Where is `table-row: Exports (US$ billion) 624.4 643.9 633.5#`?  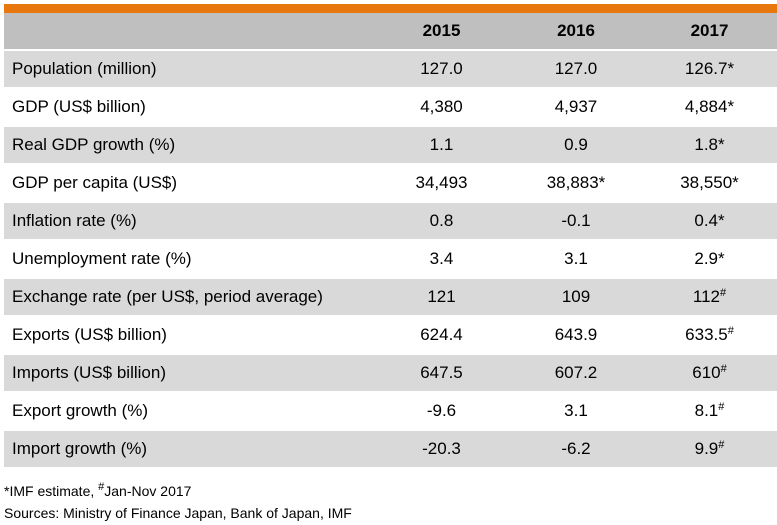 table-row: Exports (US$ billion) 624.4 643.9 633.5# is located at coordinates (390, 335).